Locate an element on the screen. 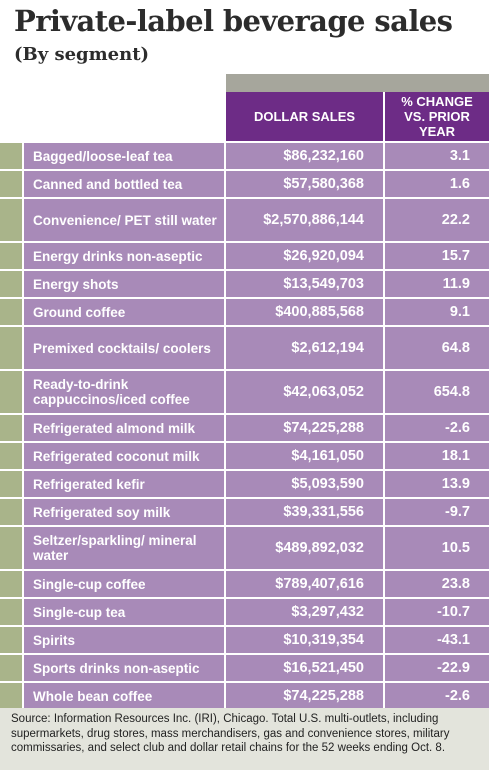 The image size is (491, 770). column-header-dollar-sales: DOLLAR SALES is located at coordinates (304, 116).